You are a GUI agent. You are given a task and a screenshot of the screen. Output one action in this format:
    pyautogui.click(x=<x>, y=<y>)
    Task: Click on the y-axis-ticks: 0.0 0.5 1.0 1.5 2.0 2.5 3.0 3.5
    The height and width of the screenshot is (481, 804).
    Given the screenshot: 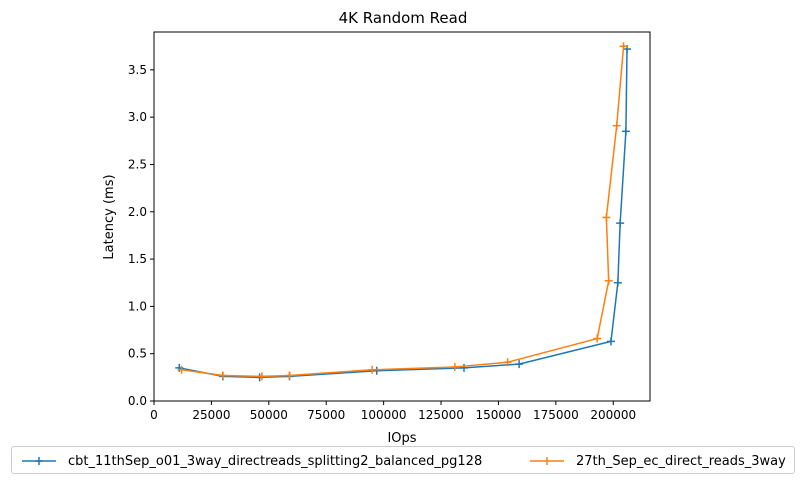 What is the action you would take?
    pyautogui.click(x=141, y=235)
    